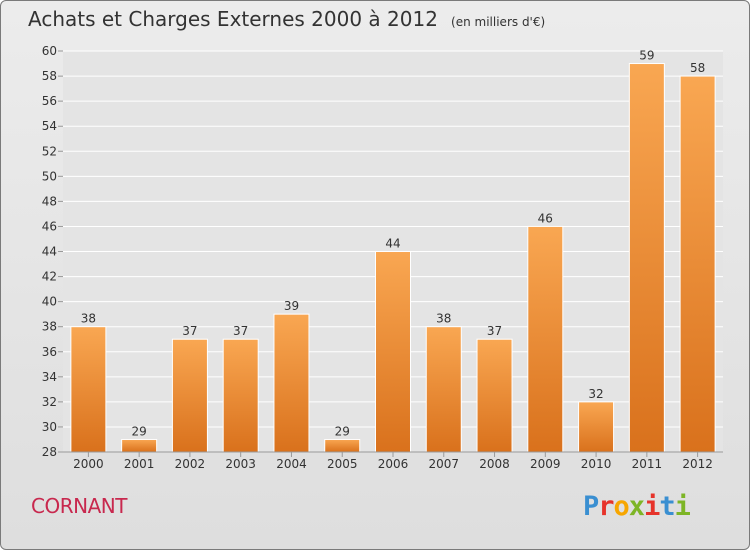 This screenshot has height=550, width=750. Describe the element at coordinates (240, 464) in the screenshot. I see `x-tick-label: 2003` at that location.